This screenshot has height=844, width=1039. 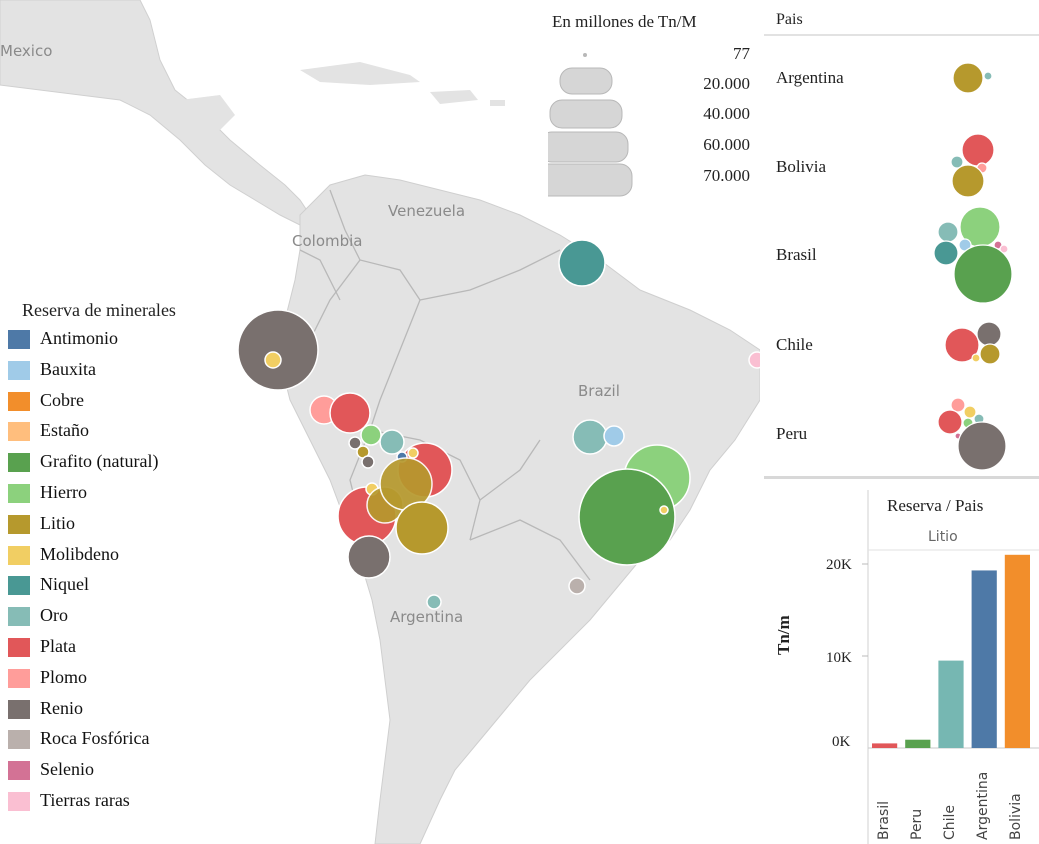 What do you see at coordinates (85, 800) in the screenshot?
I see `legend-label: Tierras raras` at bounding box center [85, 800].